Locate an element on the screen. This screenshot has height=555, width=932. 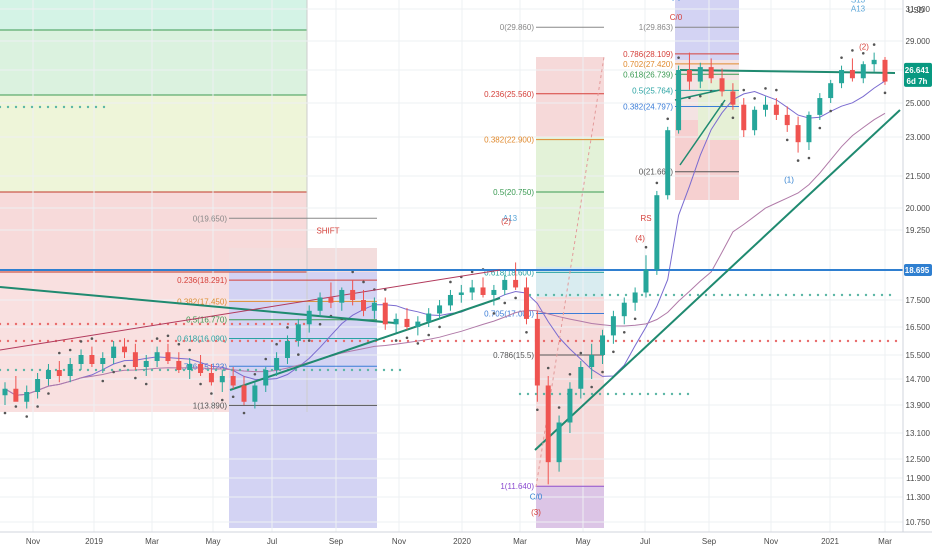
y-tick-7: 19.250 is located at coordinates (918, 230).